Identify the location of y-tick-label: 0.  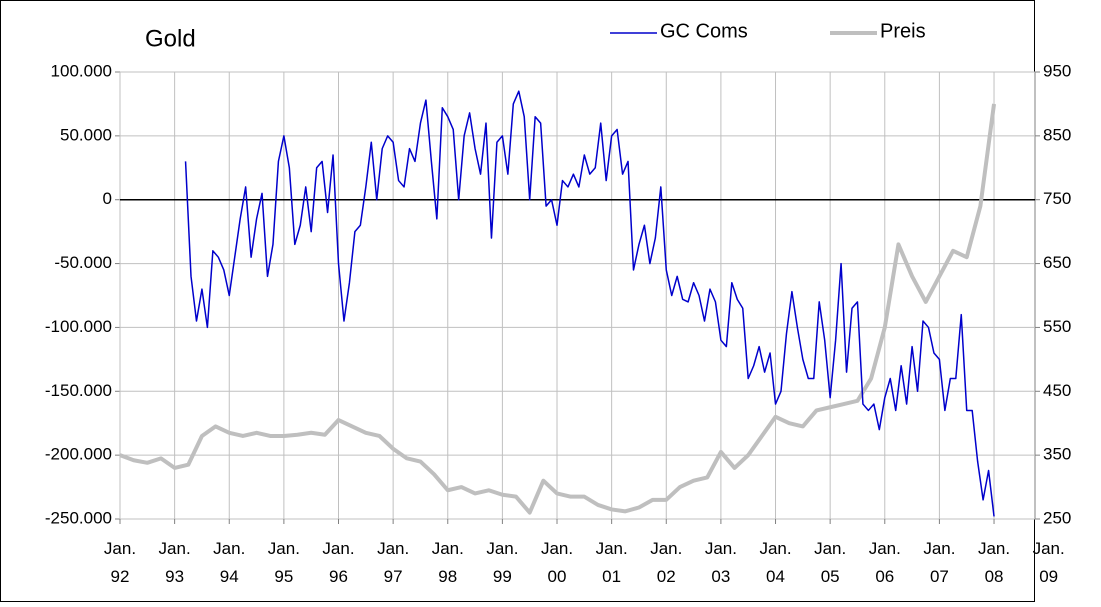
(107, 198).